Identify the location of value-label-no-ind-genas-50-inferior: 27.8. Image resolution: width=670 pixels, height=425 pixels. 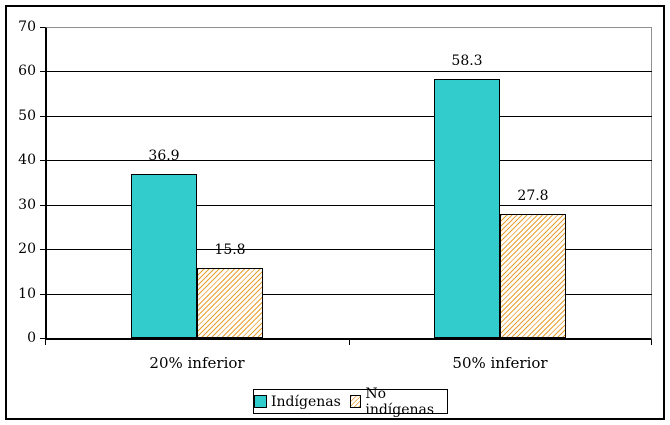
(533, 196).